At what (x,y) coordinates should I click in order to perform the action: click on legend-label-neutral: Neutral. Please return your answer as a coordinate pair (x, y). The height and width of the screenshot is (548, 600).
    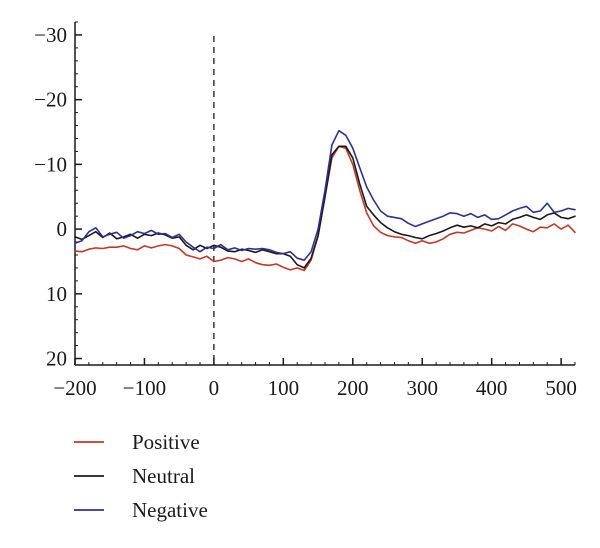
    Looking at the image, I should click on (163, 476).